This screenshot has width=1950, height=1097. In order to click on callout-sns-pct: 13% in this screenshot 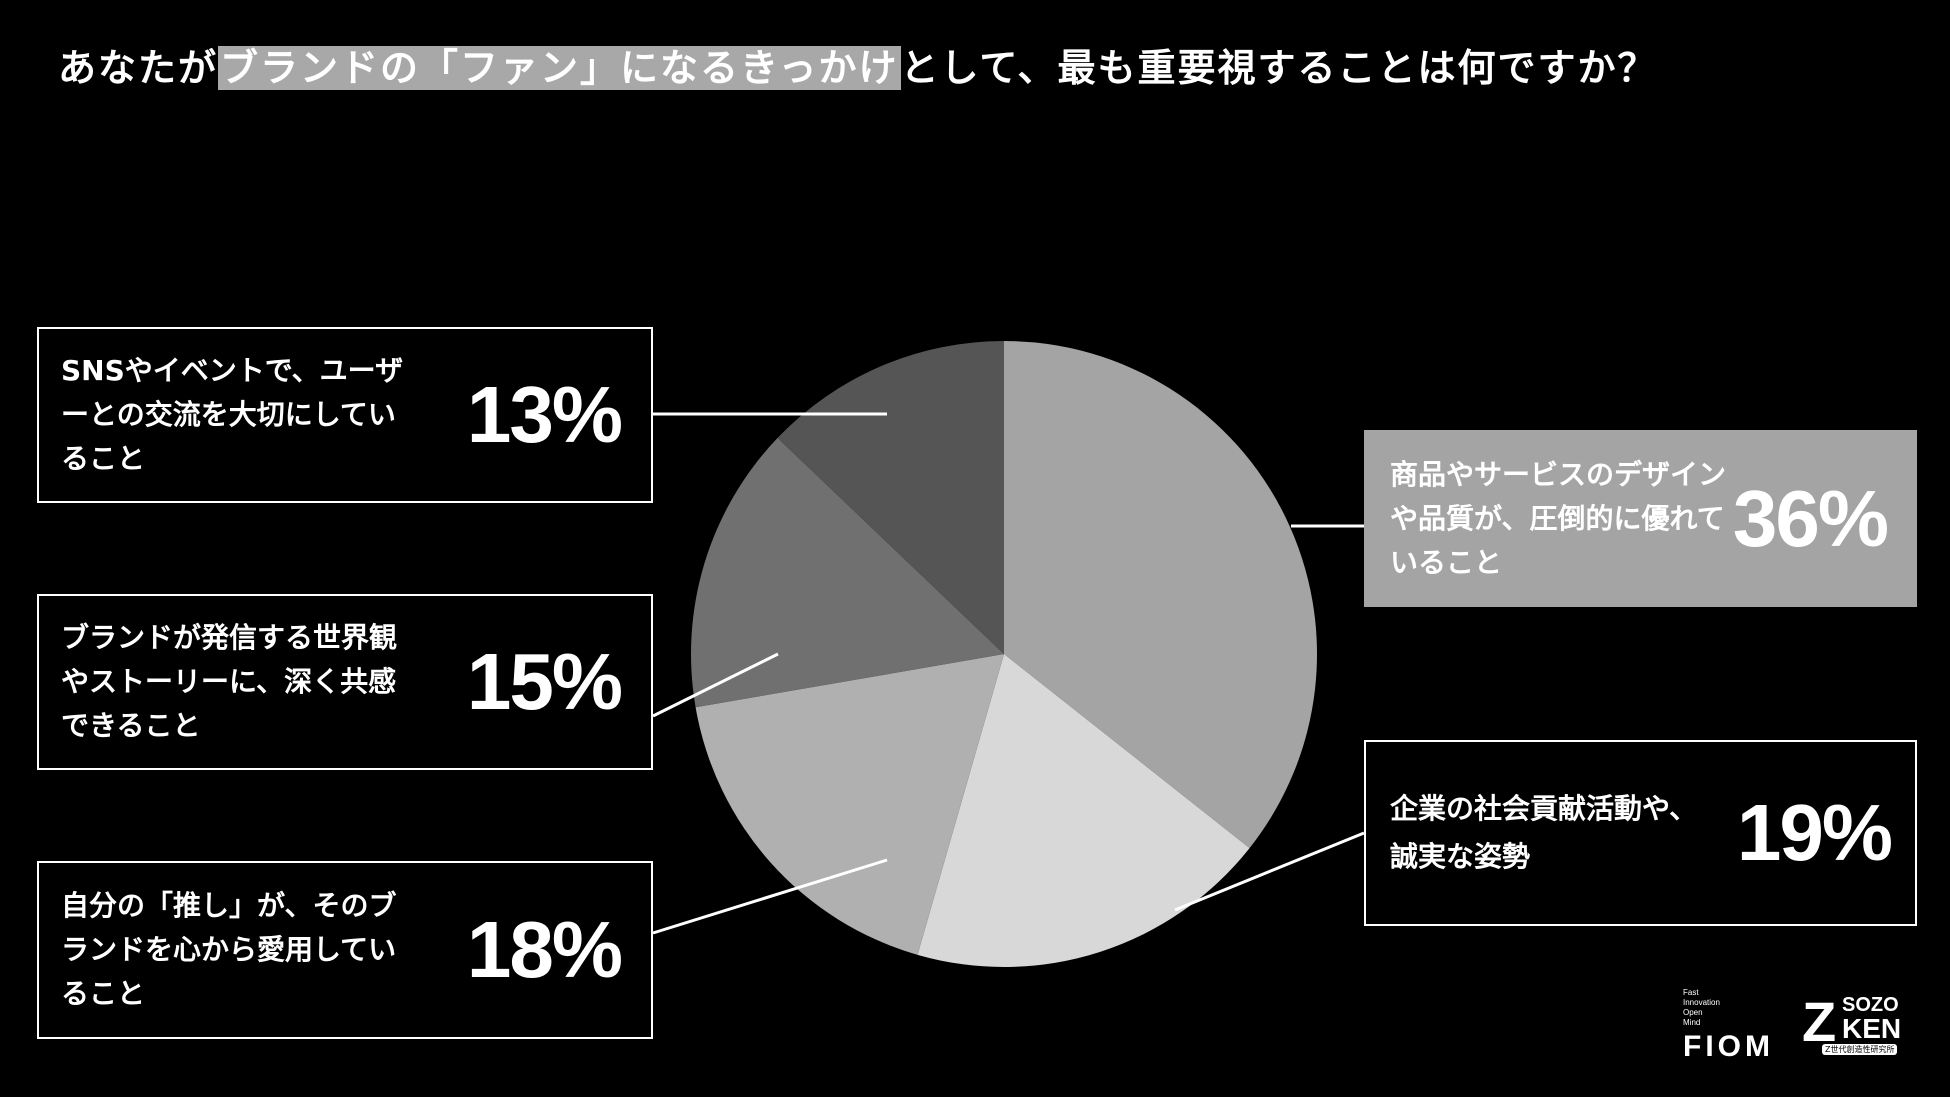, I will do `click(544, 414)`.